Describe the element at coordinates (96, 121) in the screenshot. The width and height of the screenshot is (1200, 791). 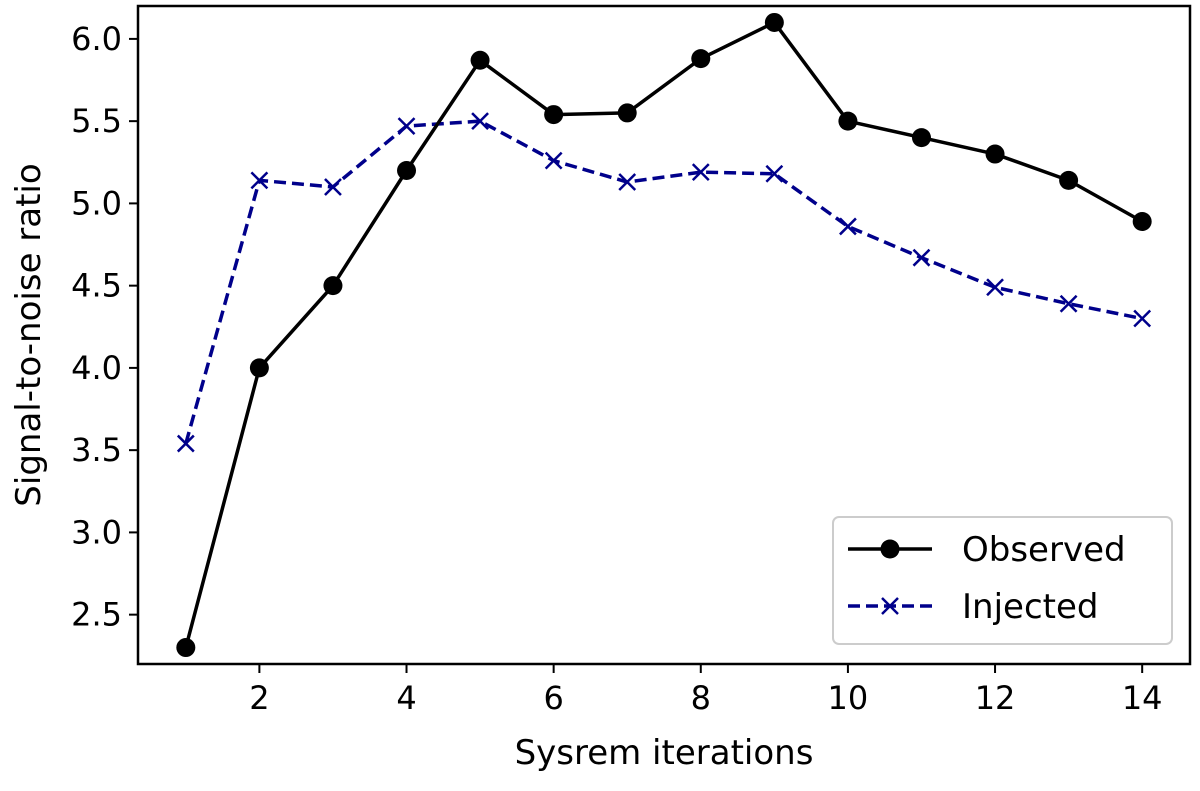
I see `y-tick-label-5-5: 5.5` at that location.